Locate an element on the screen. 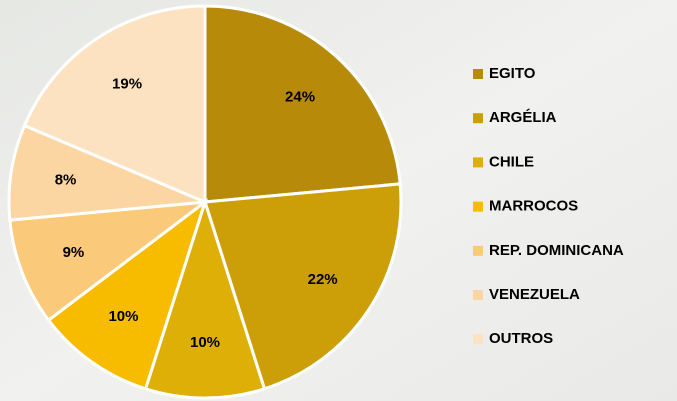  legend-label: CHILE is located at coordinates (511, 161).